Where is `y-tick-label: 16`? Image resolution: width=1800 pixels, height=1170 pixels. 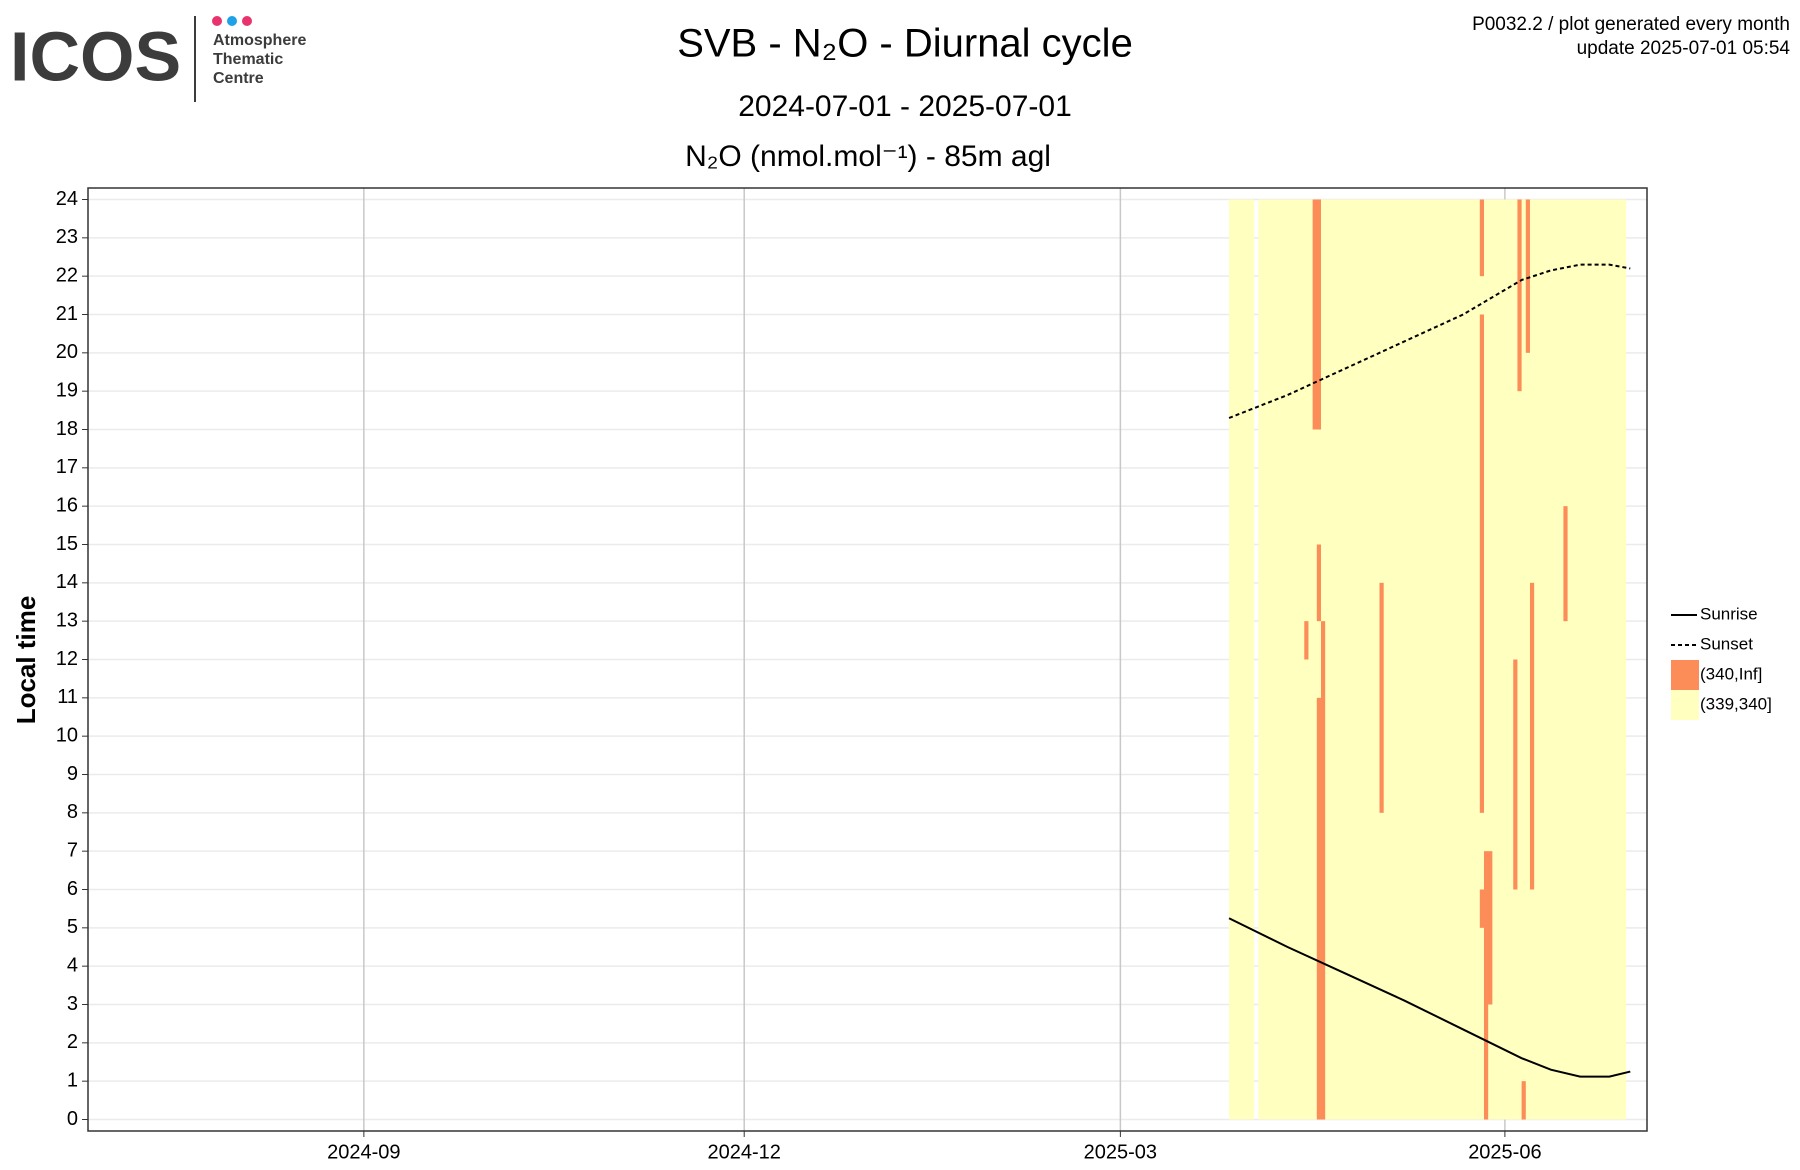 y-tick-label: 16 is located at coordinates (67, 505).